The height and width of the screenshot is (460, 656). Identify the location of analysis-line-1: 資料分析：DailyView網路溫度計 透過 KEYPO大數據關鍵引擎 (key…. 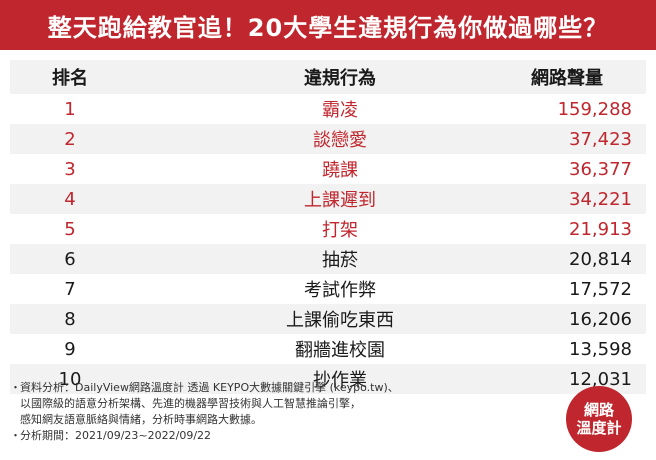
(209, 387).